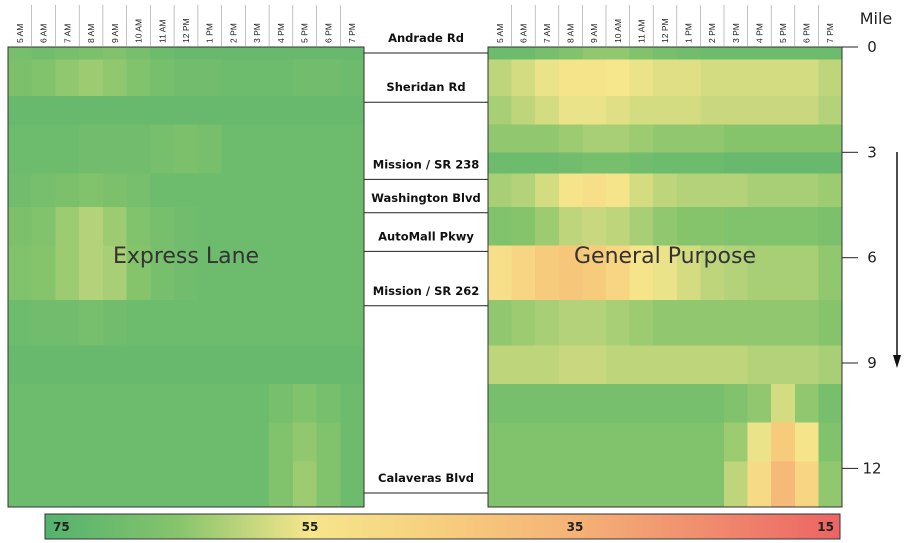 This screenshot has height=543, width=904. Describe the element at coordinates (310, 527) in the screenshot. I see `colorbar-tick-label: 55` at that location.